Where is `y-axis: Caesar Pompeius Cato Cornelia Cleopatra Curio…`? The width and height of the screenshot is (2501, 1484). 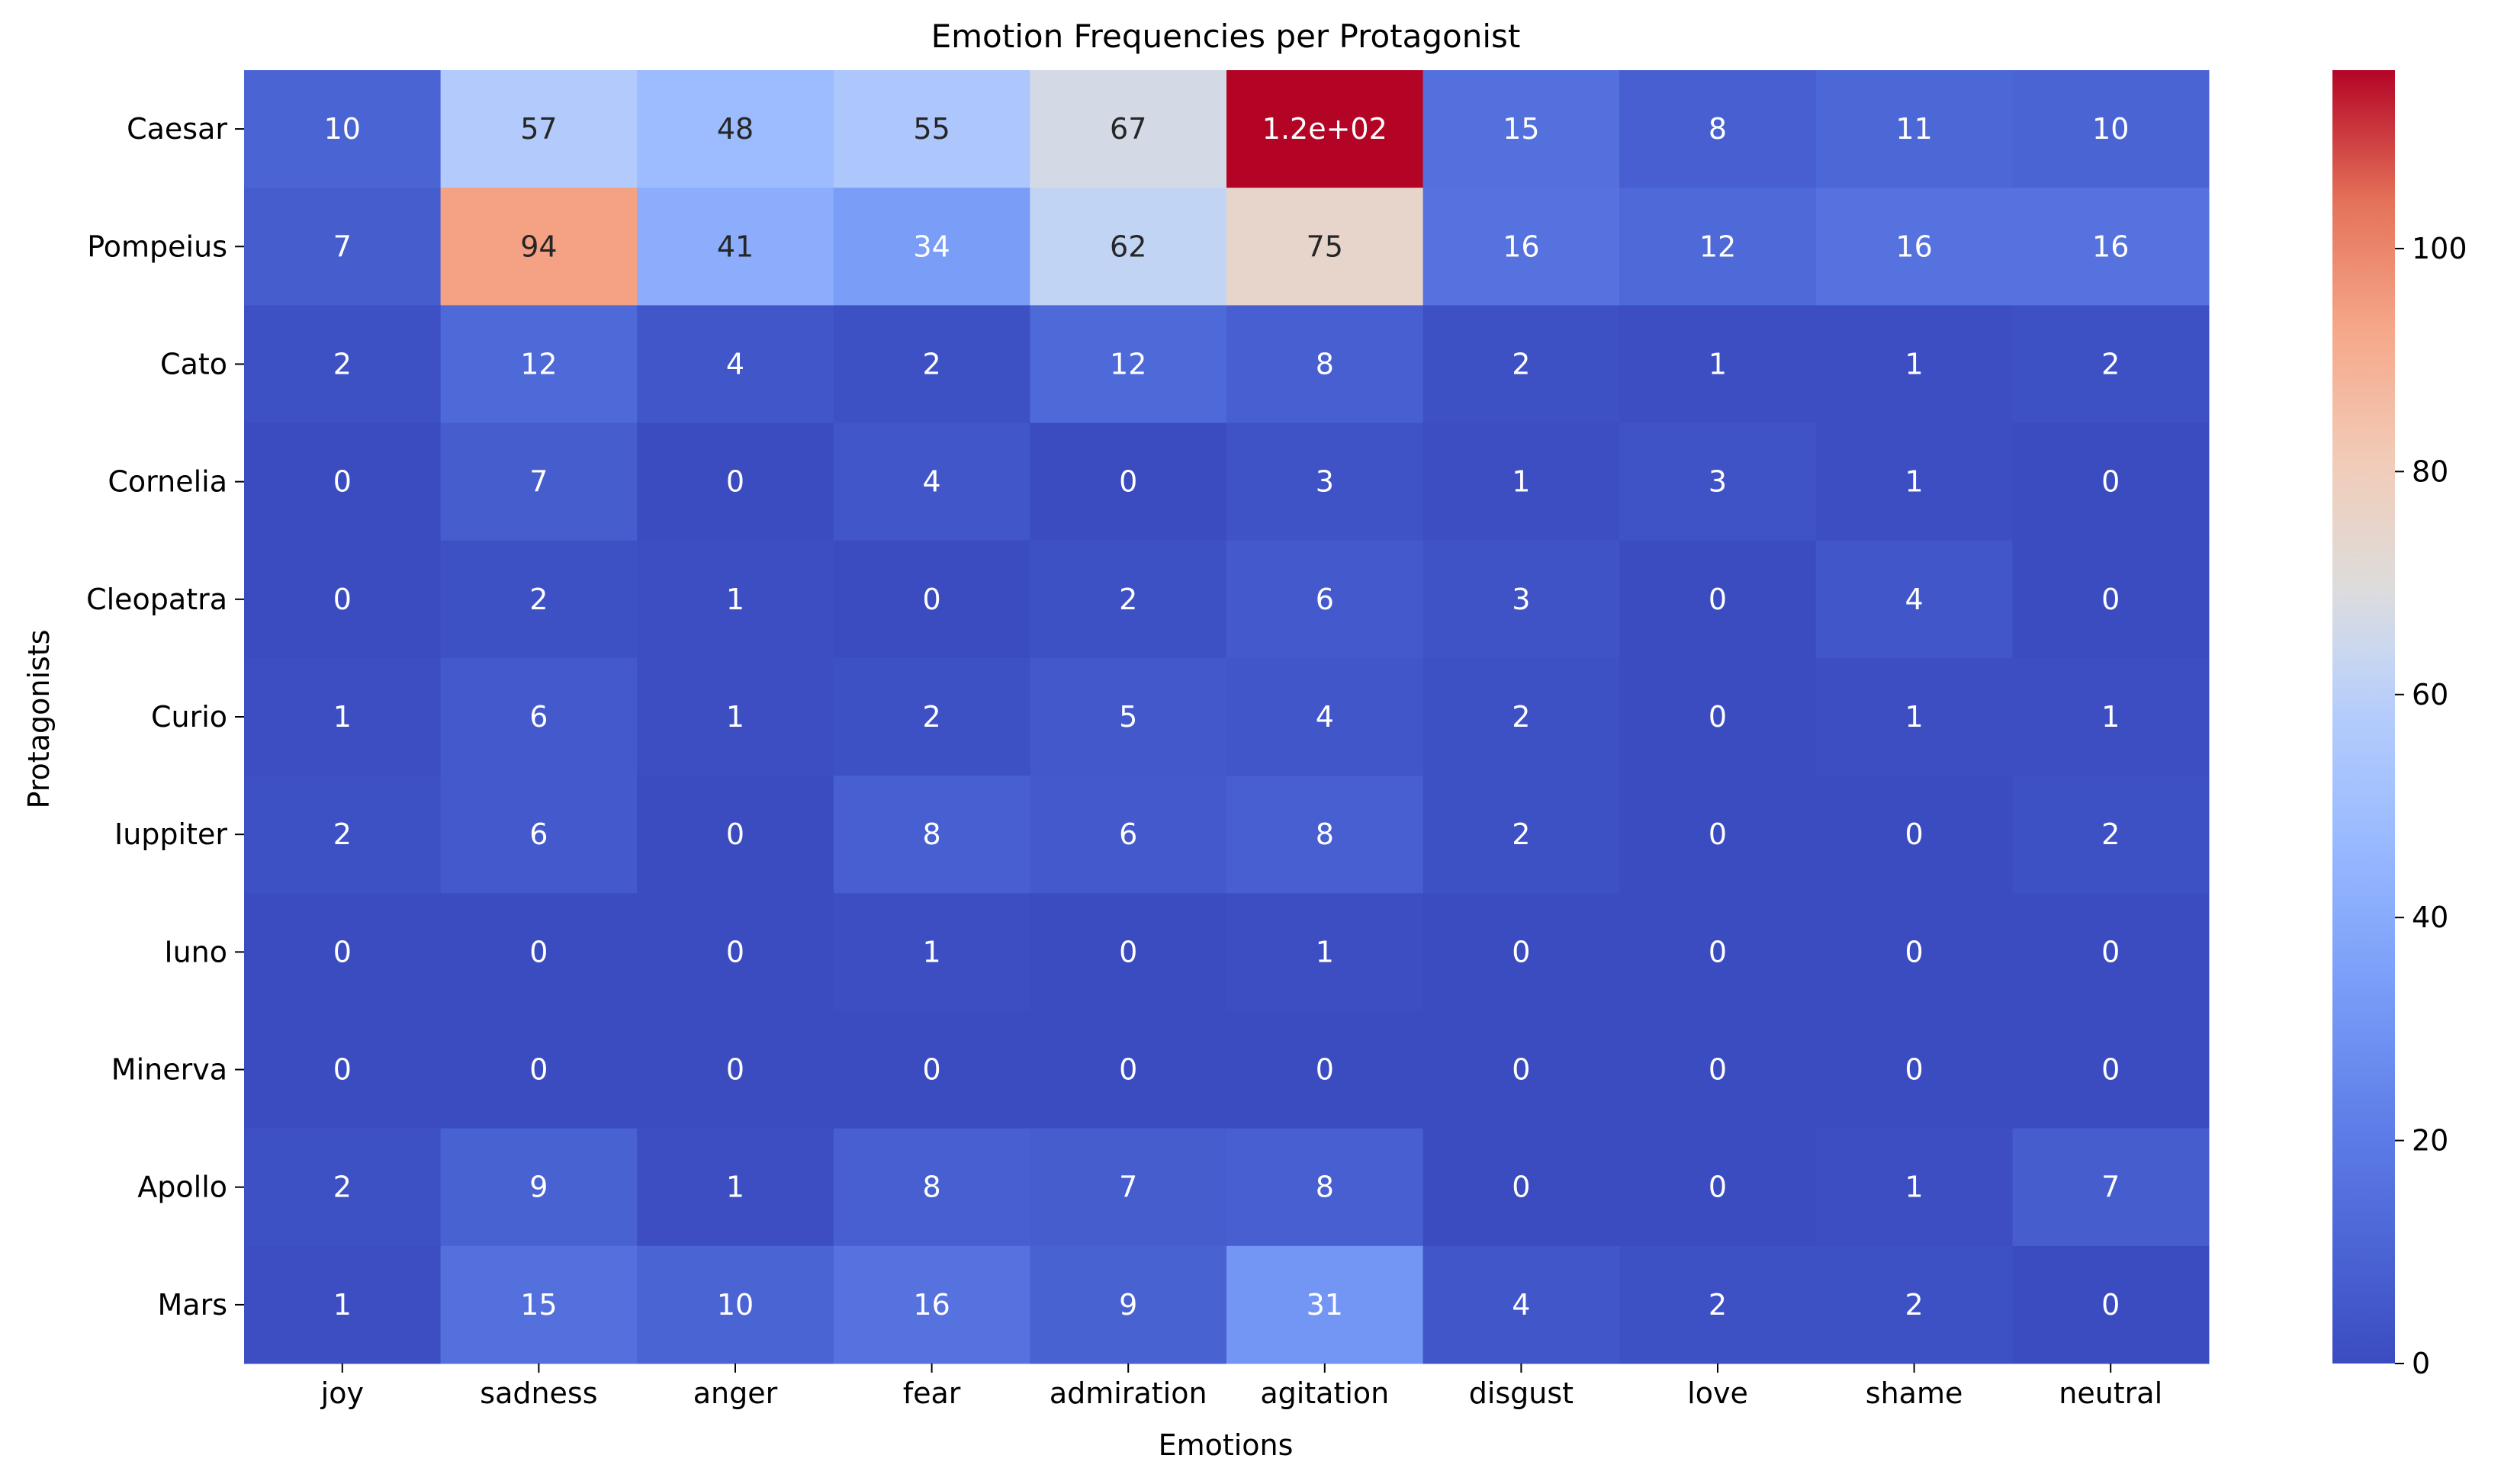
y-axis: Caesar Pompeius Cato Cornelia Cleopatra Curio… is located at coordinates (165, 717).